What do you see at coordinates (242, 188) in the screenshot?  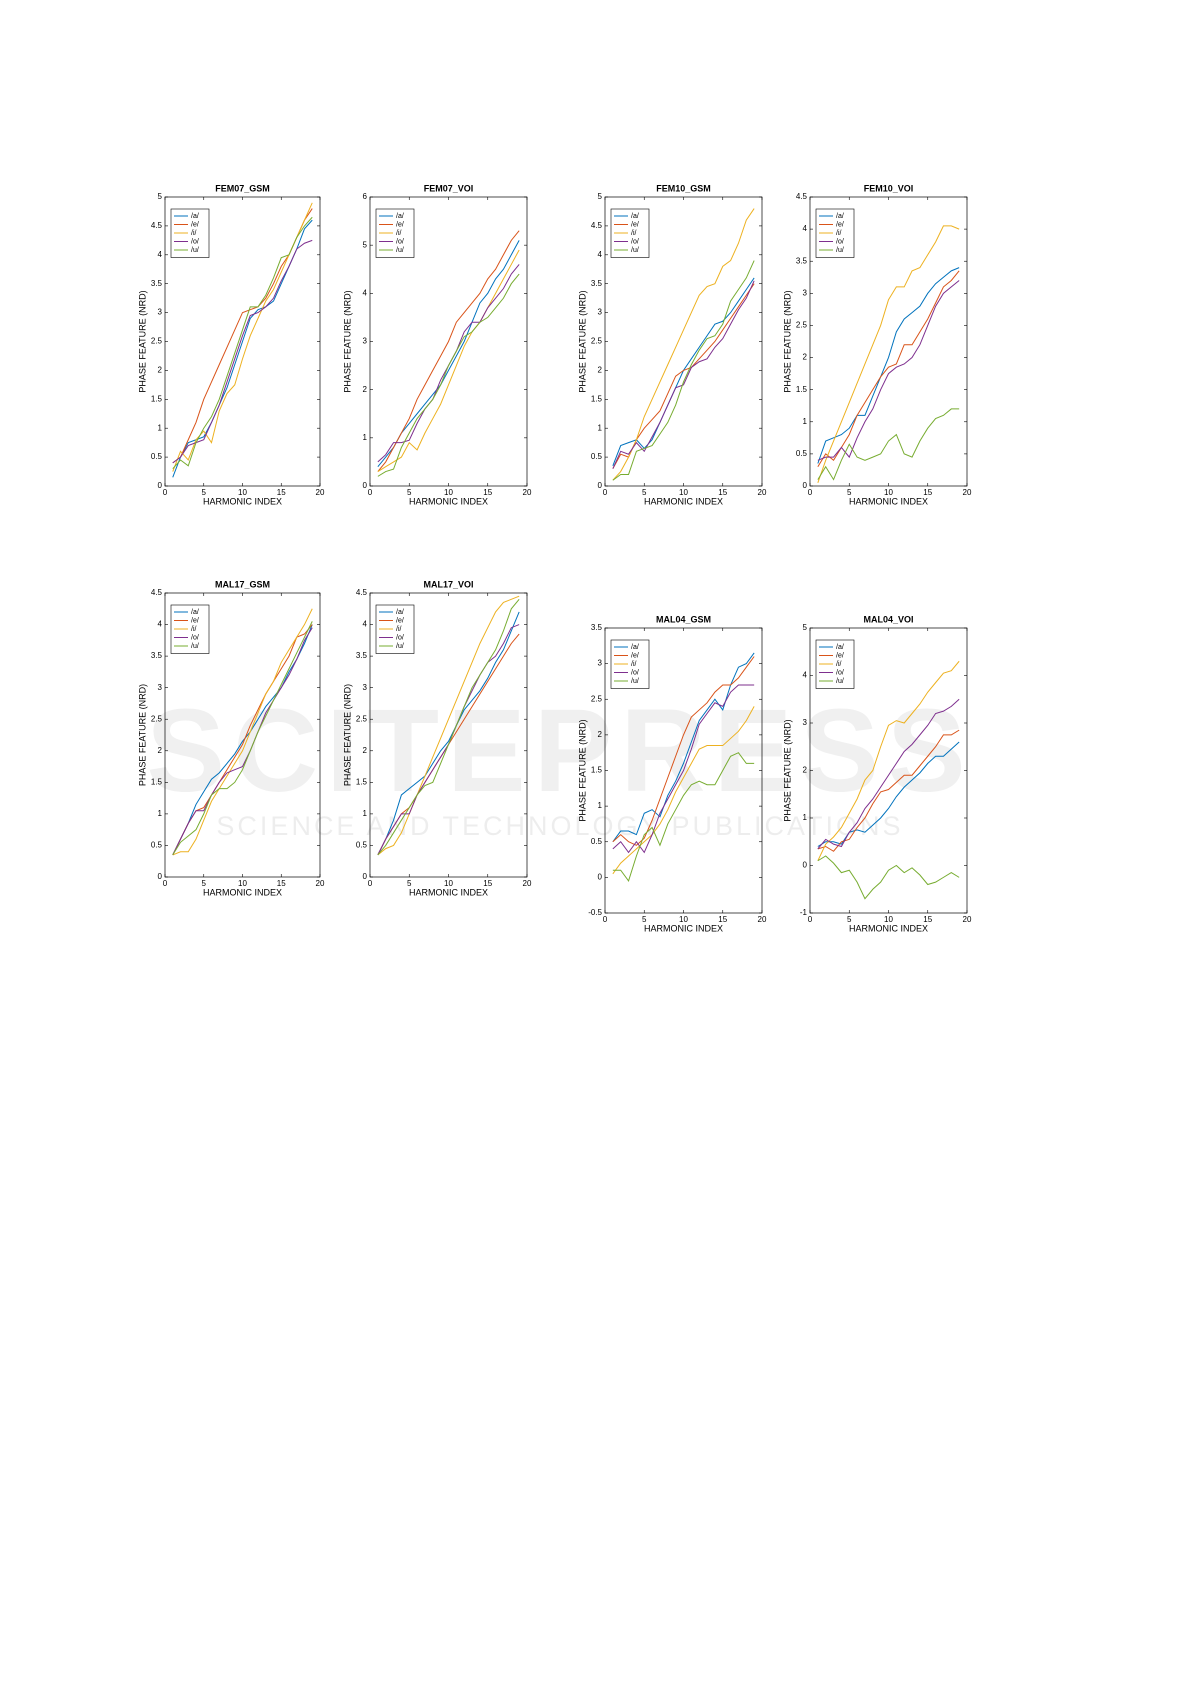 I see `chart-title: FEM07_GSM` at bounding box center [242, 188].